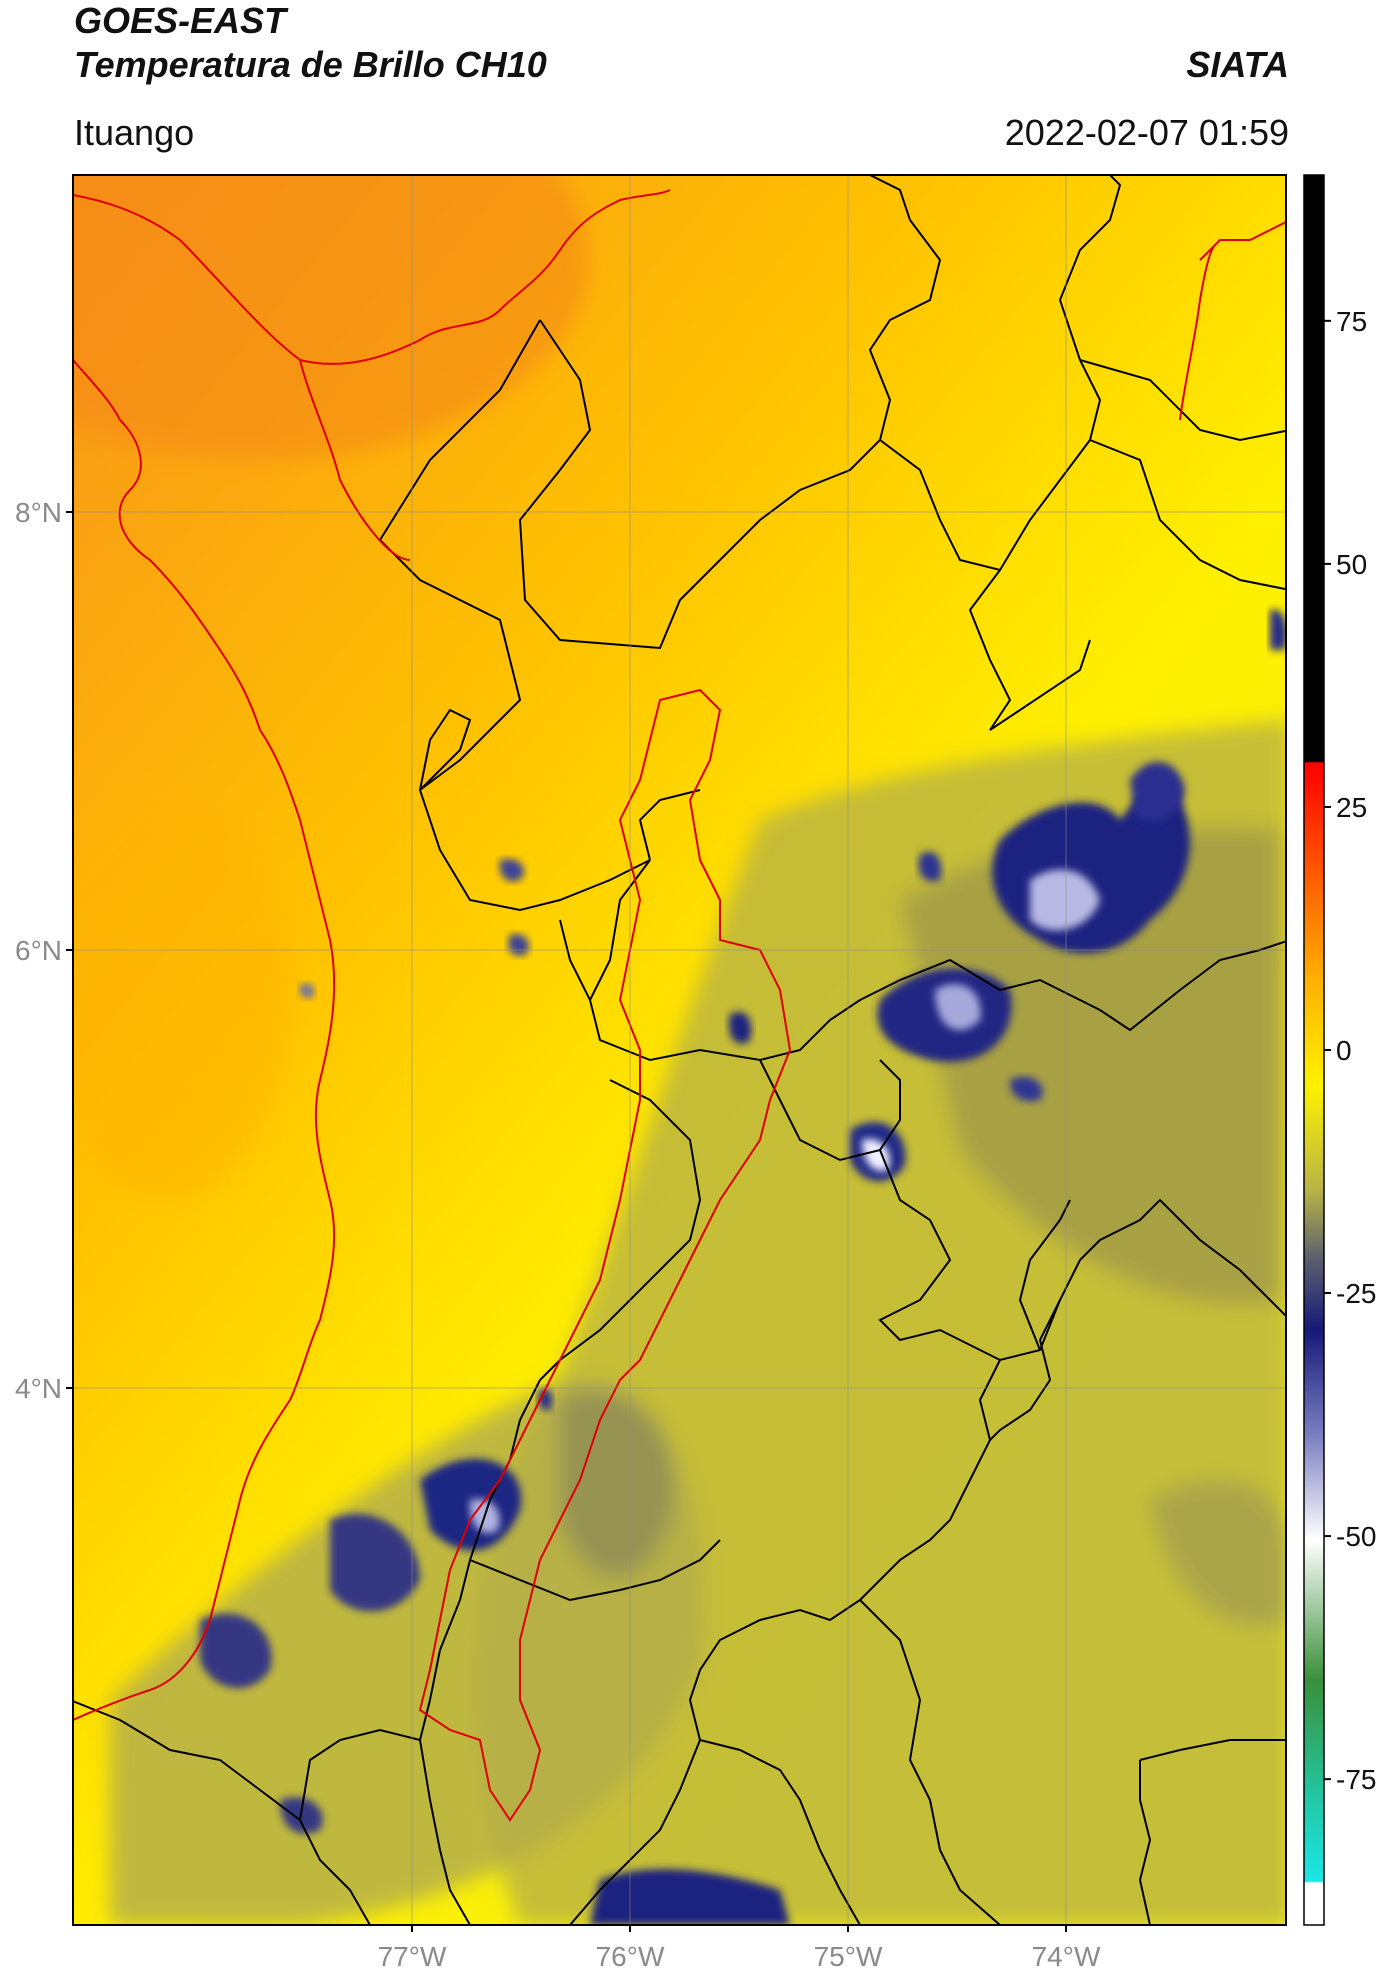  Describe the element at coordinates (180, 20) in the screenshot. I see `satellite-title: GOES-EAST` at that location.